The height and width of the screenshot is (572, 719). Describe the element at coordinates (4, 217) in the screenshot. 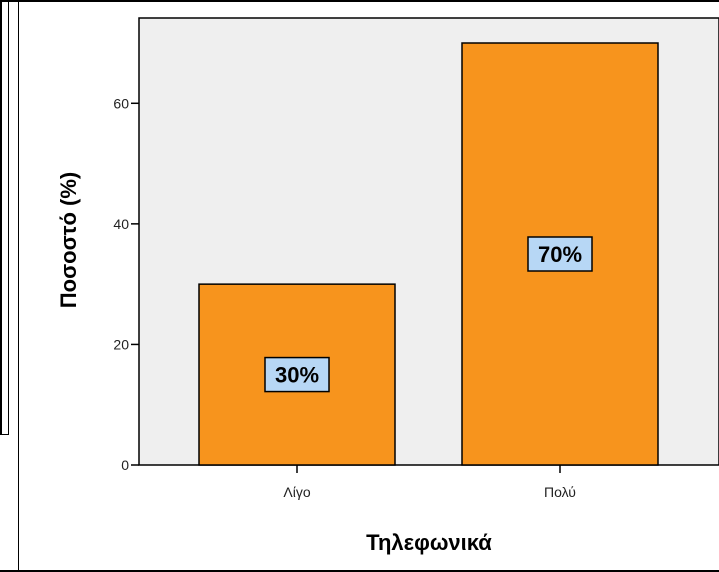

I see `left-panel-edge` at that location.